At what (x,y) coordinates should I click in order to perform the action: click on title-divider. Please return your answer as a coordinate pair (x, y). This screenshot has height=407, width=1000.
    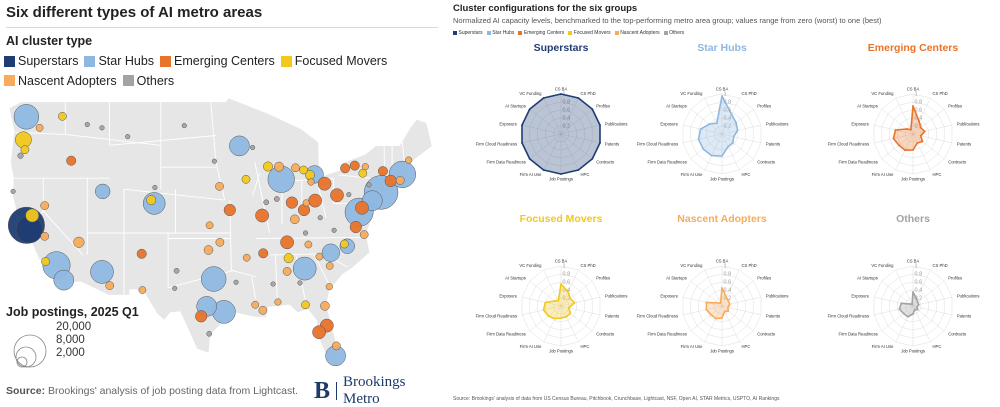
    Looking at the image, I should click on (222, 27).